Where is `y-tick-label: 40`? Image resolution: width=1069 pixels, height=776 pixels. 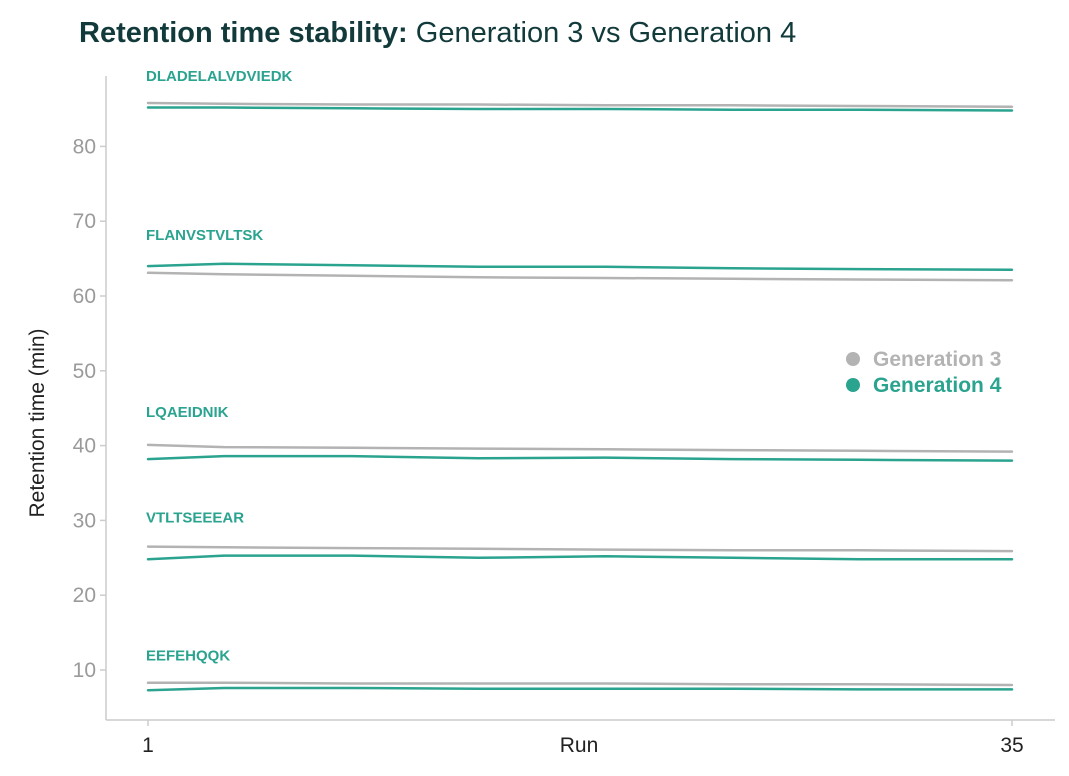 y-tick-label: 40 is located at coordinates (84, 446).